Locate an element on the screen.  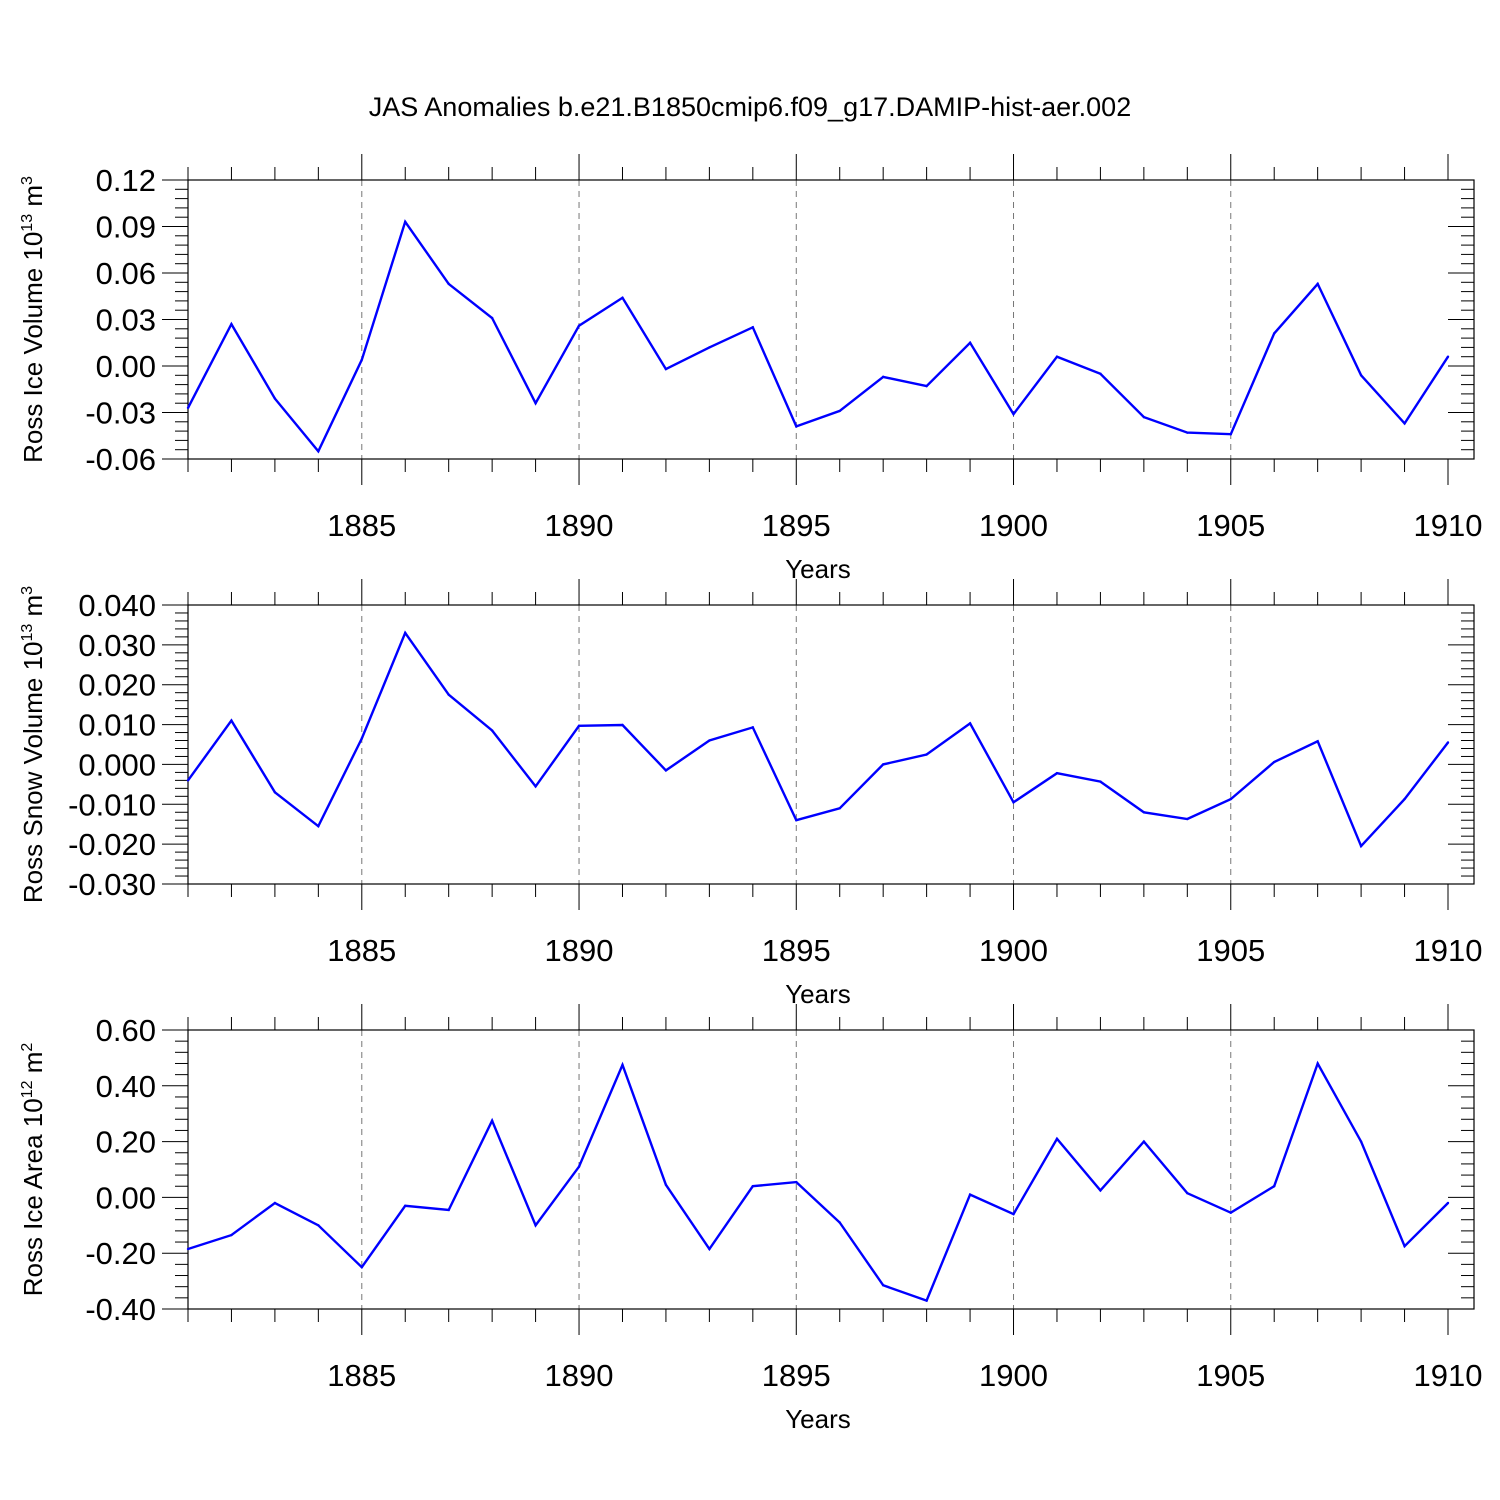
y-tick-label: 0.000 is located at coordinates (117, 764).